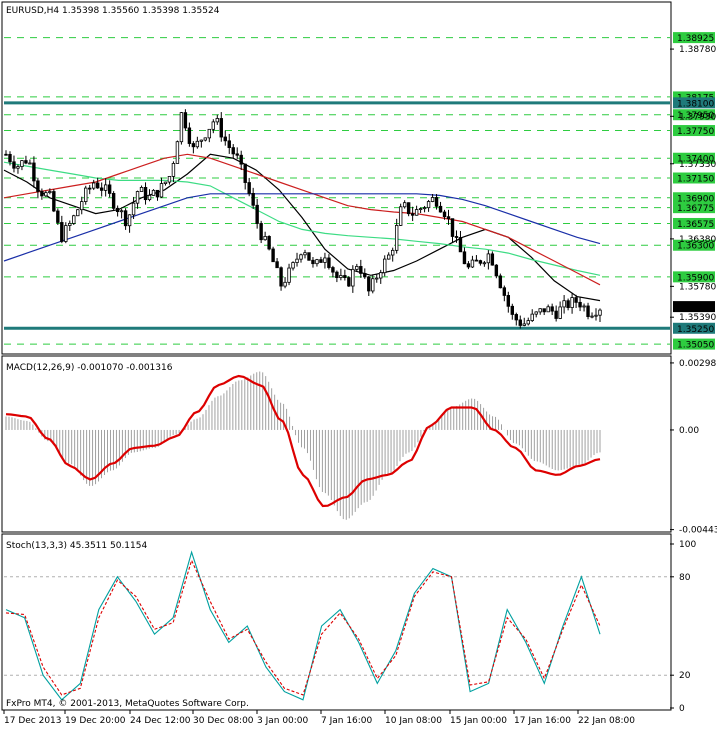  I want to click on price-level-label: 1.37150, so click(695, 180).